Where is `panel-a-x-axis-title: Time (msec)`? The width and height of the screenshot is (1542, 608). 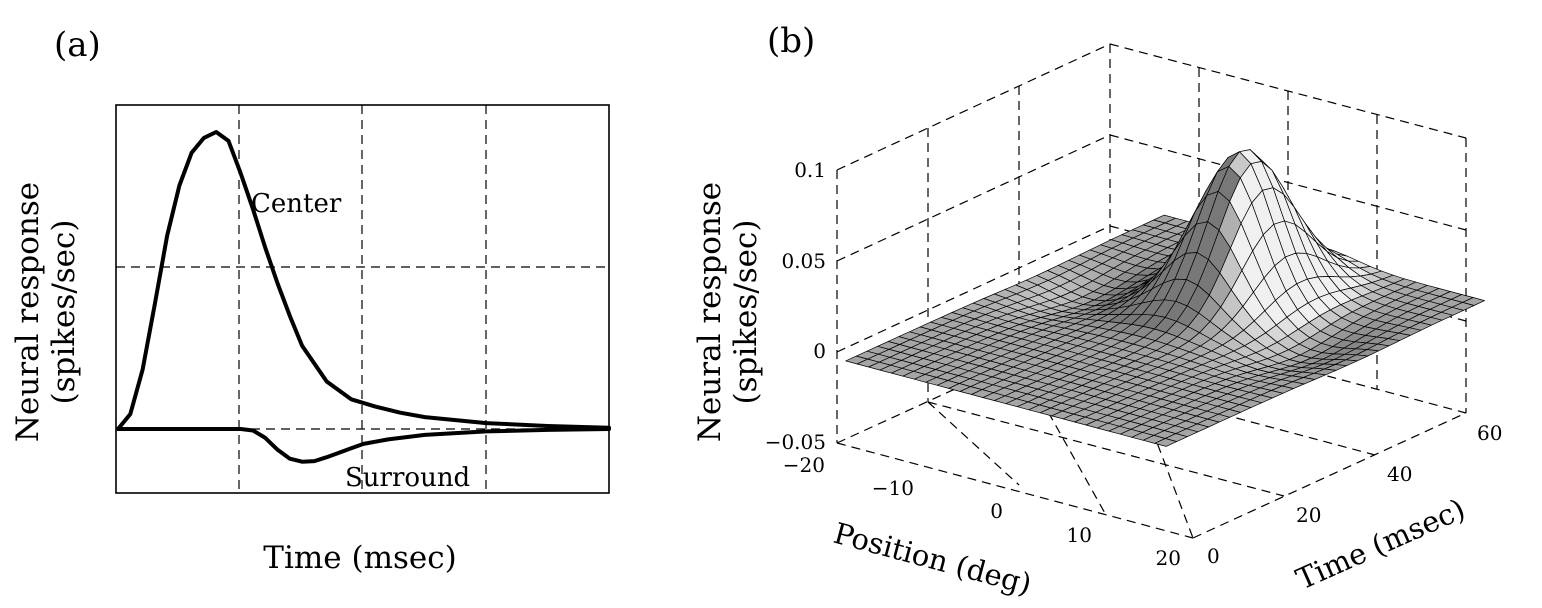
panel-a-x-axis-title: Time (msec) is located at coordinates (359, 558).